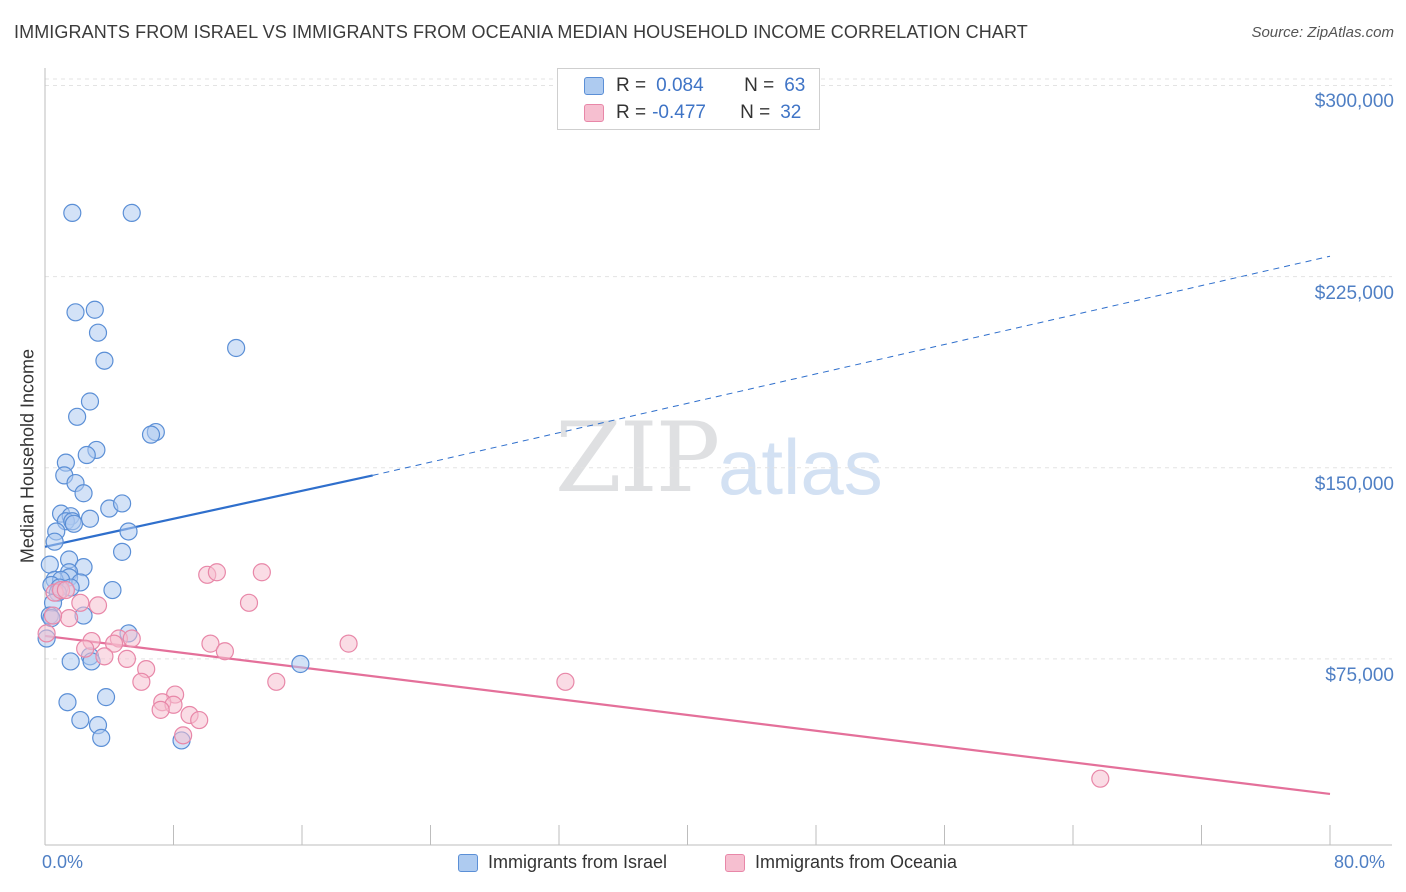 Image resolution: width=1406 pixels, height=892 pixels. I want to click on israel-legend-swatch-icon, so click(468, 862).